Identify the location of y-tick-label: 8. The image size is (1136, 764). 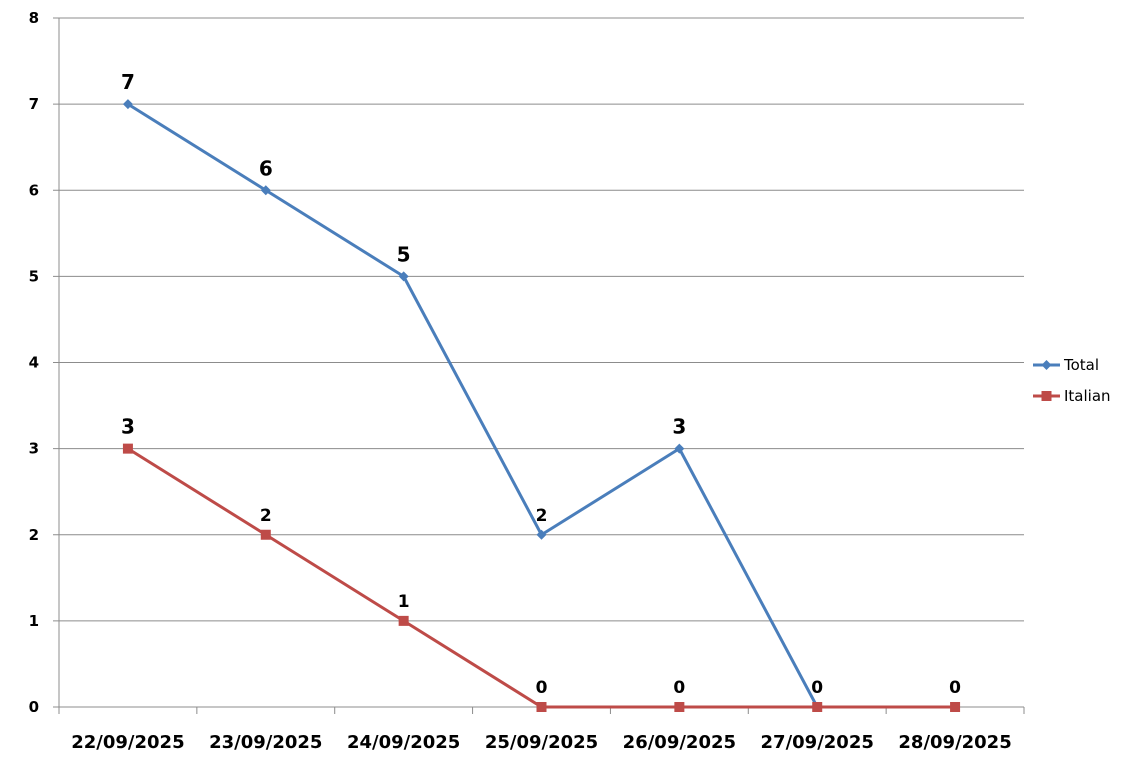
(34, 18).